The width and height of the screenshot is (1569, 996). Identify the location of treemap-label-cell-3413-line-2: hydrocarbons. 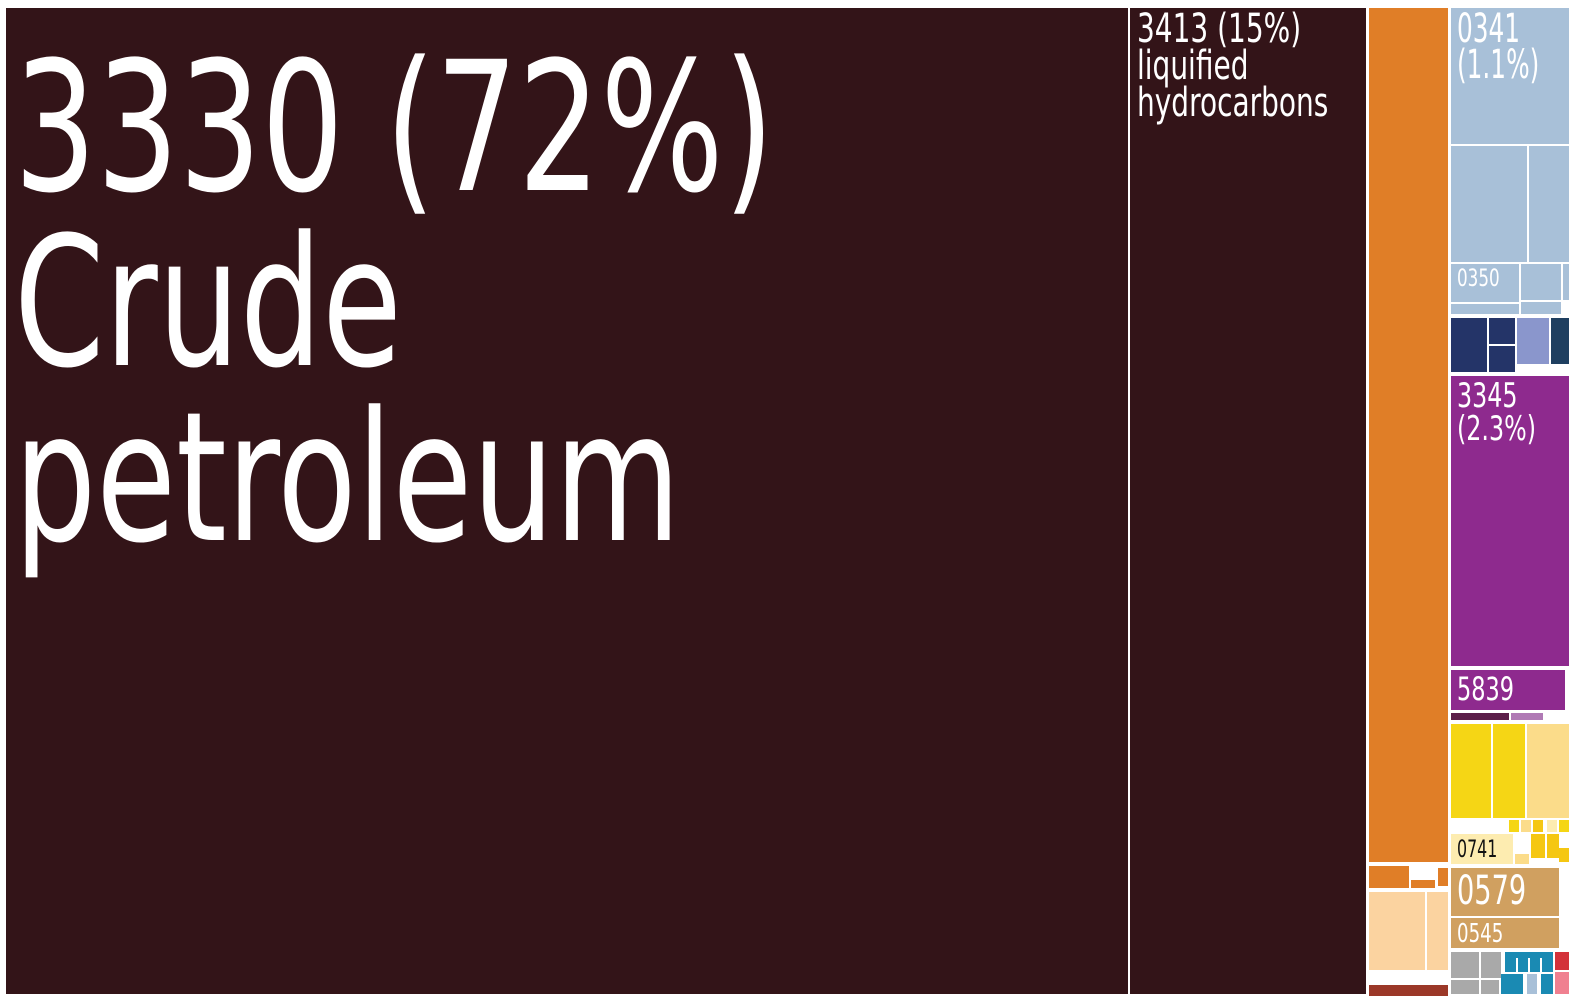
(1232, 103).